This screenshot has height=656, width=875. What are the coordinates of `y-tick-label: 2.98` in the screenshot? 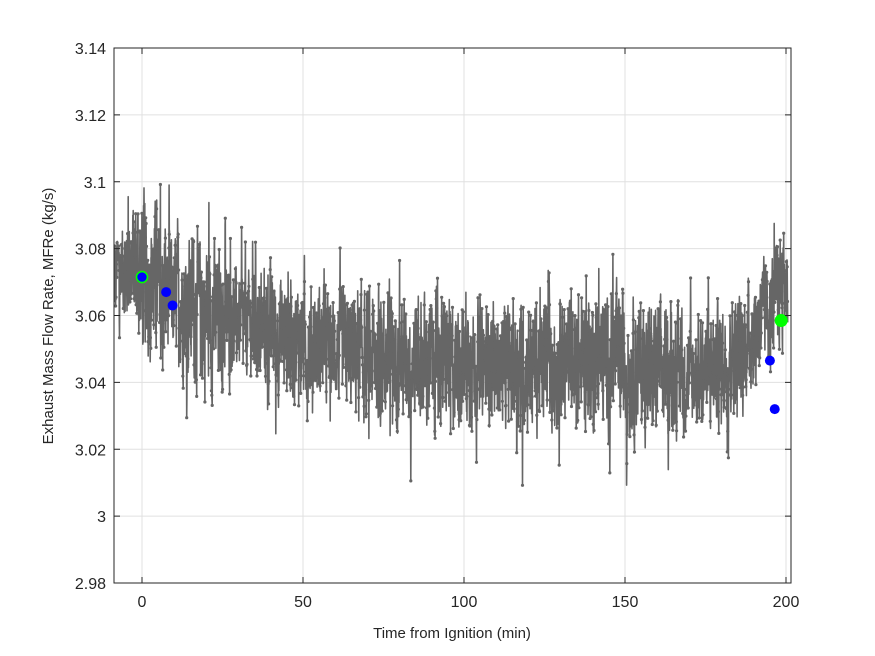 It's located at (90, 584).